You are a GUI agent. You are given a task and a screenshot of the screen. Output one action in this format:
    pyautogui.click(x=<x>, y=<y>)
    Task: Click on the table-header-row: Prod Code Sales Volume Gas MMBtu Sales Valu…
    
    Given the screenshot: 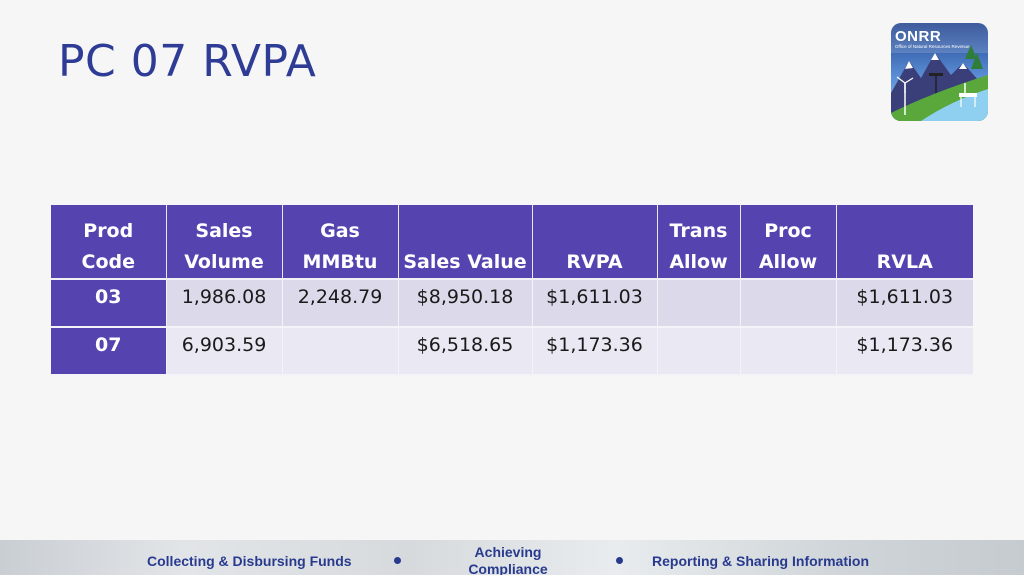 What is the action you would take?
    pyautogui.click(x=512, y=242)
    